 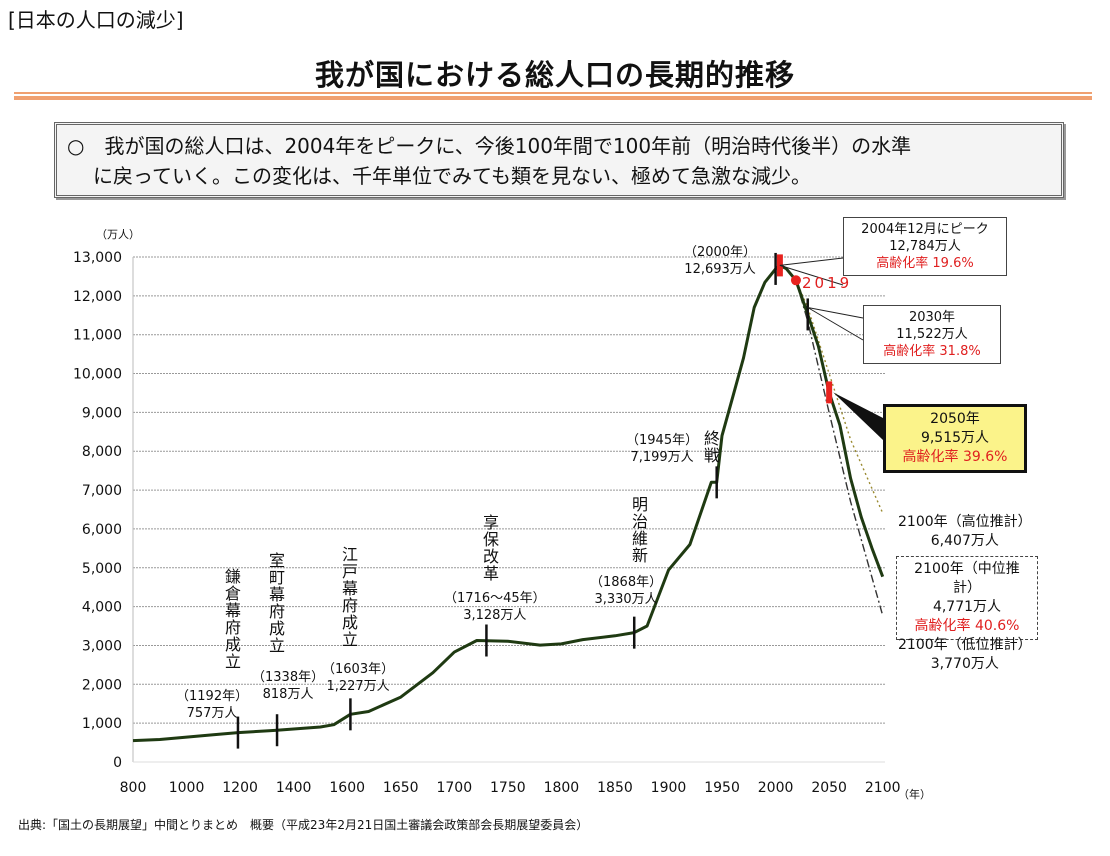 What do you see at coordinates (955, 438) in the screenshot?
I see `callout-2050: 2050年 9,515万人 高齢化率 39.6%` at bounding box center [955, 438].